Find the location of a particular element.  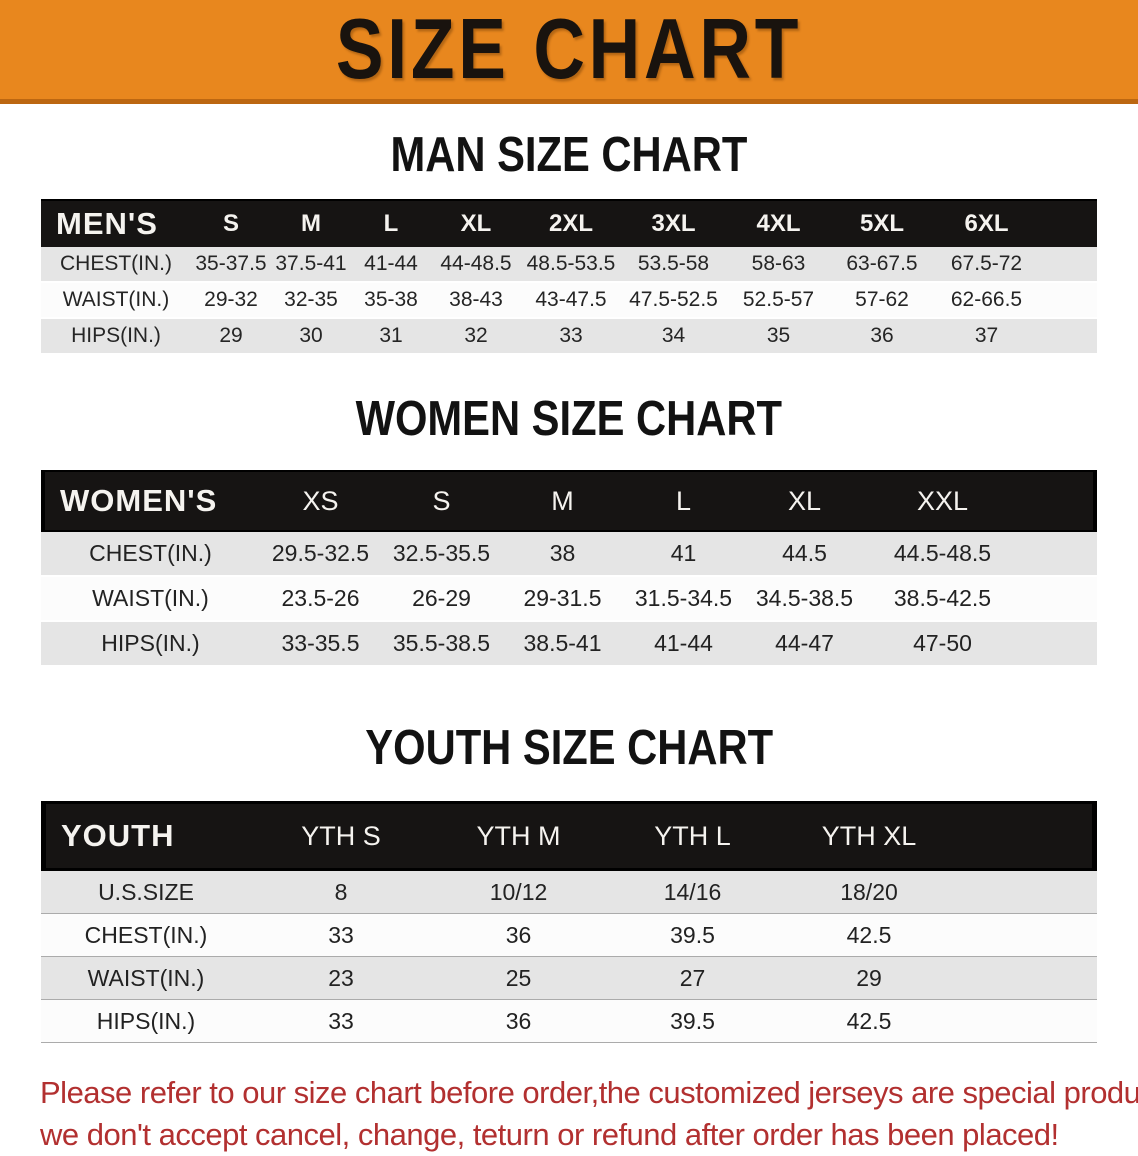

youth-section-title-text: YOUTH SIZE CHART is located at coordinates (569, 748).